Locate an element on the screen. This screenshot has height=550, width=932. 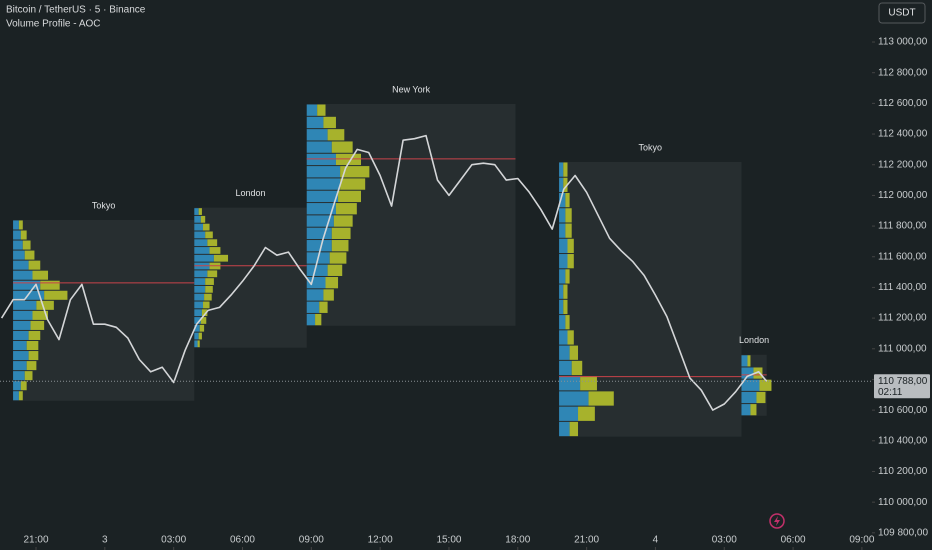
x-tick-label: 12:00 is located at coordinates (380, 540).